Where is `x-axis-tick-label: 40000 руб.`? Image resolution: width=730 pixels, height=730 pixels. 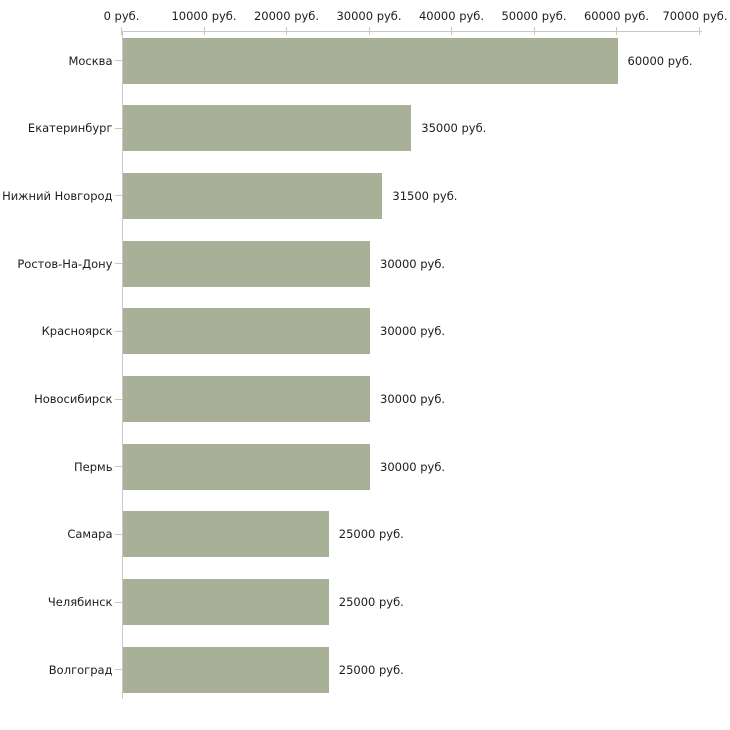 x-axis-tick-label: 40000 руб. is located at coordinates (451, 16).